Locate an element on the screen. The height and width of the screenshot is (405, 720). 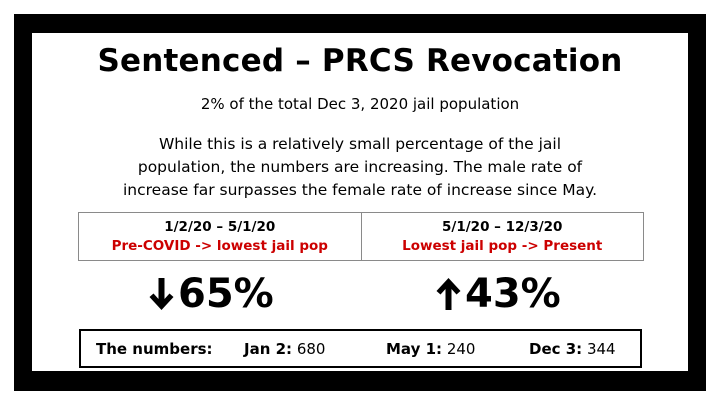
number-label: Dec 3: is located at coordinates (556, 348).